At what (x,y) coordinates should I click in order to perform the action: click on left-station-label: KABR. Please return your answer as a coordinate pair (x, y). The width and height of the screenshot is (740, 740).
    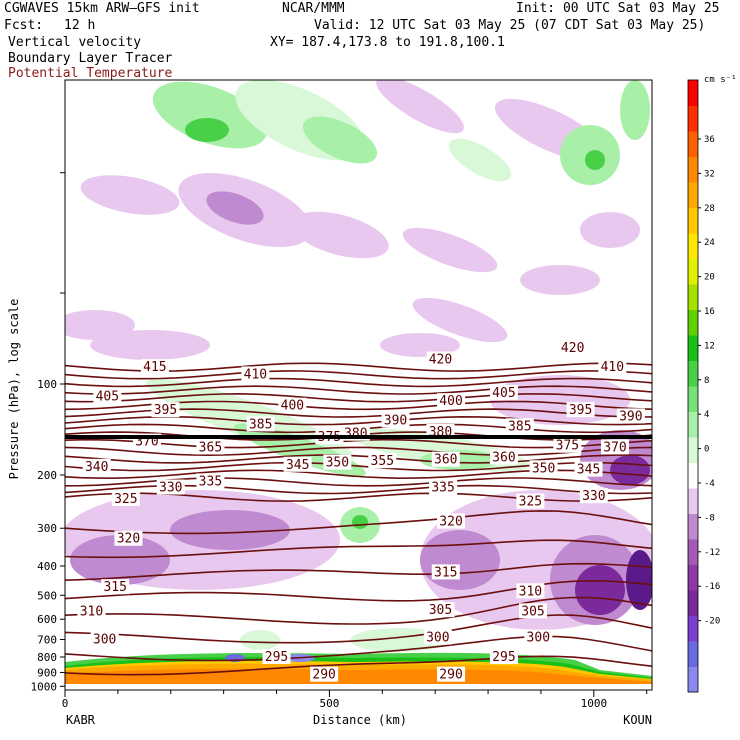
    Looking at the image, I should click on (81, 720).